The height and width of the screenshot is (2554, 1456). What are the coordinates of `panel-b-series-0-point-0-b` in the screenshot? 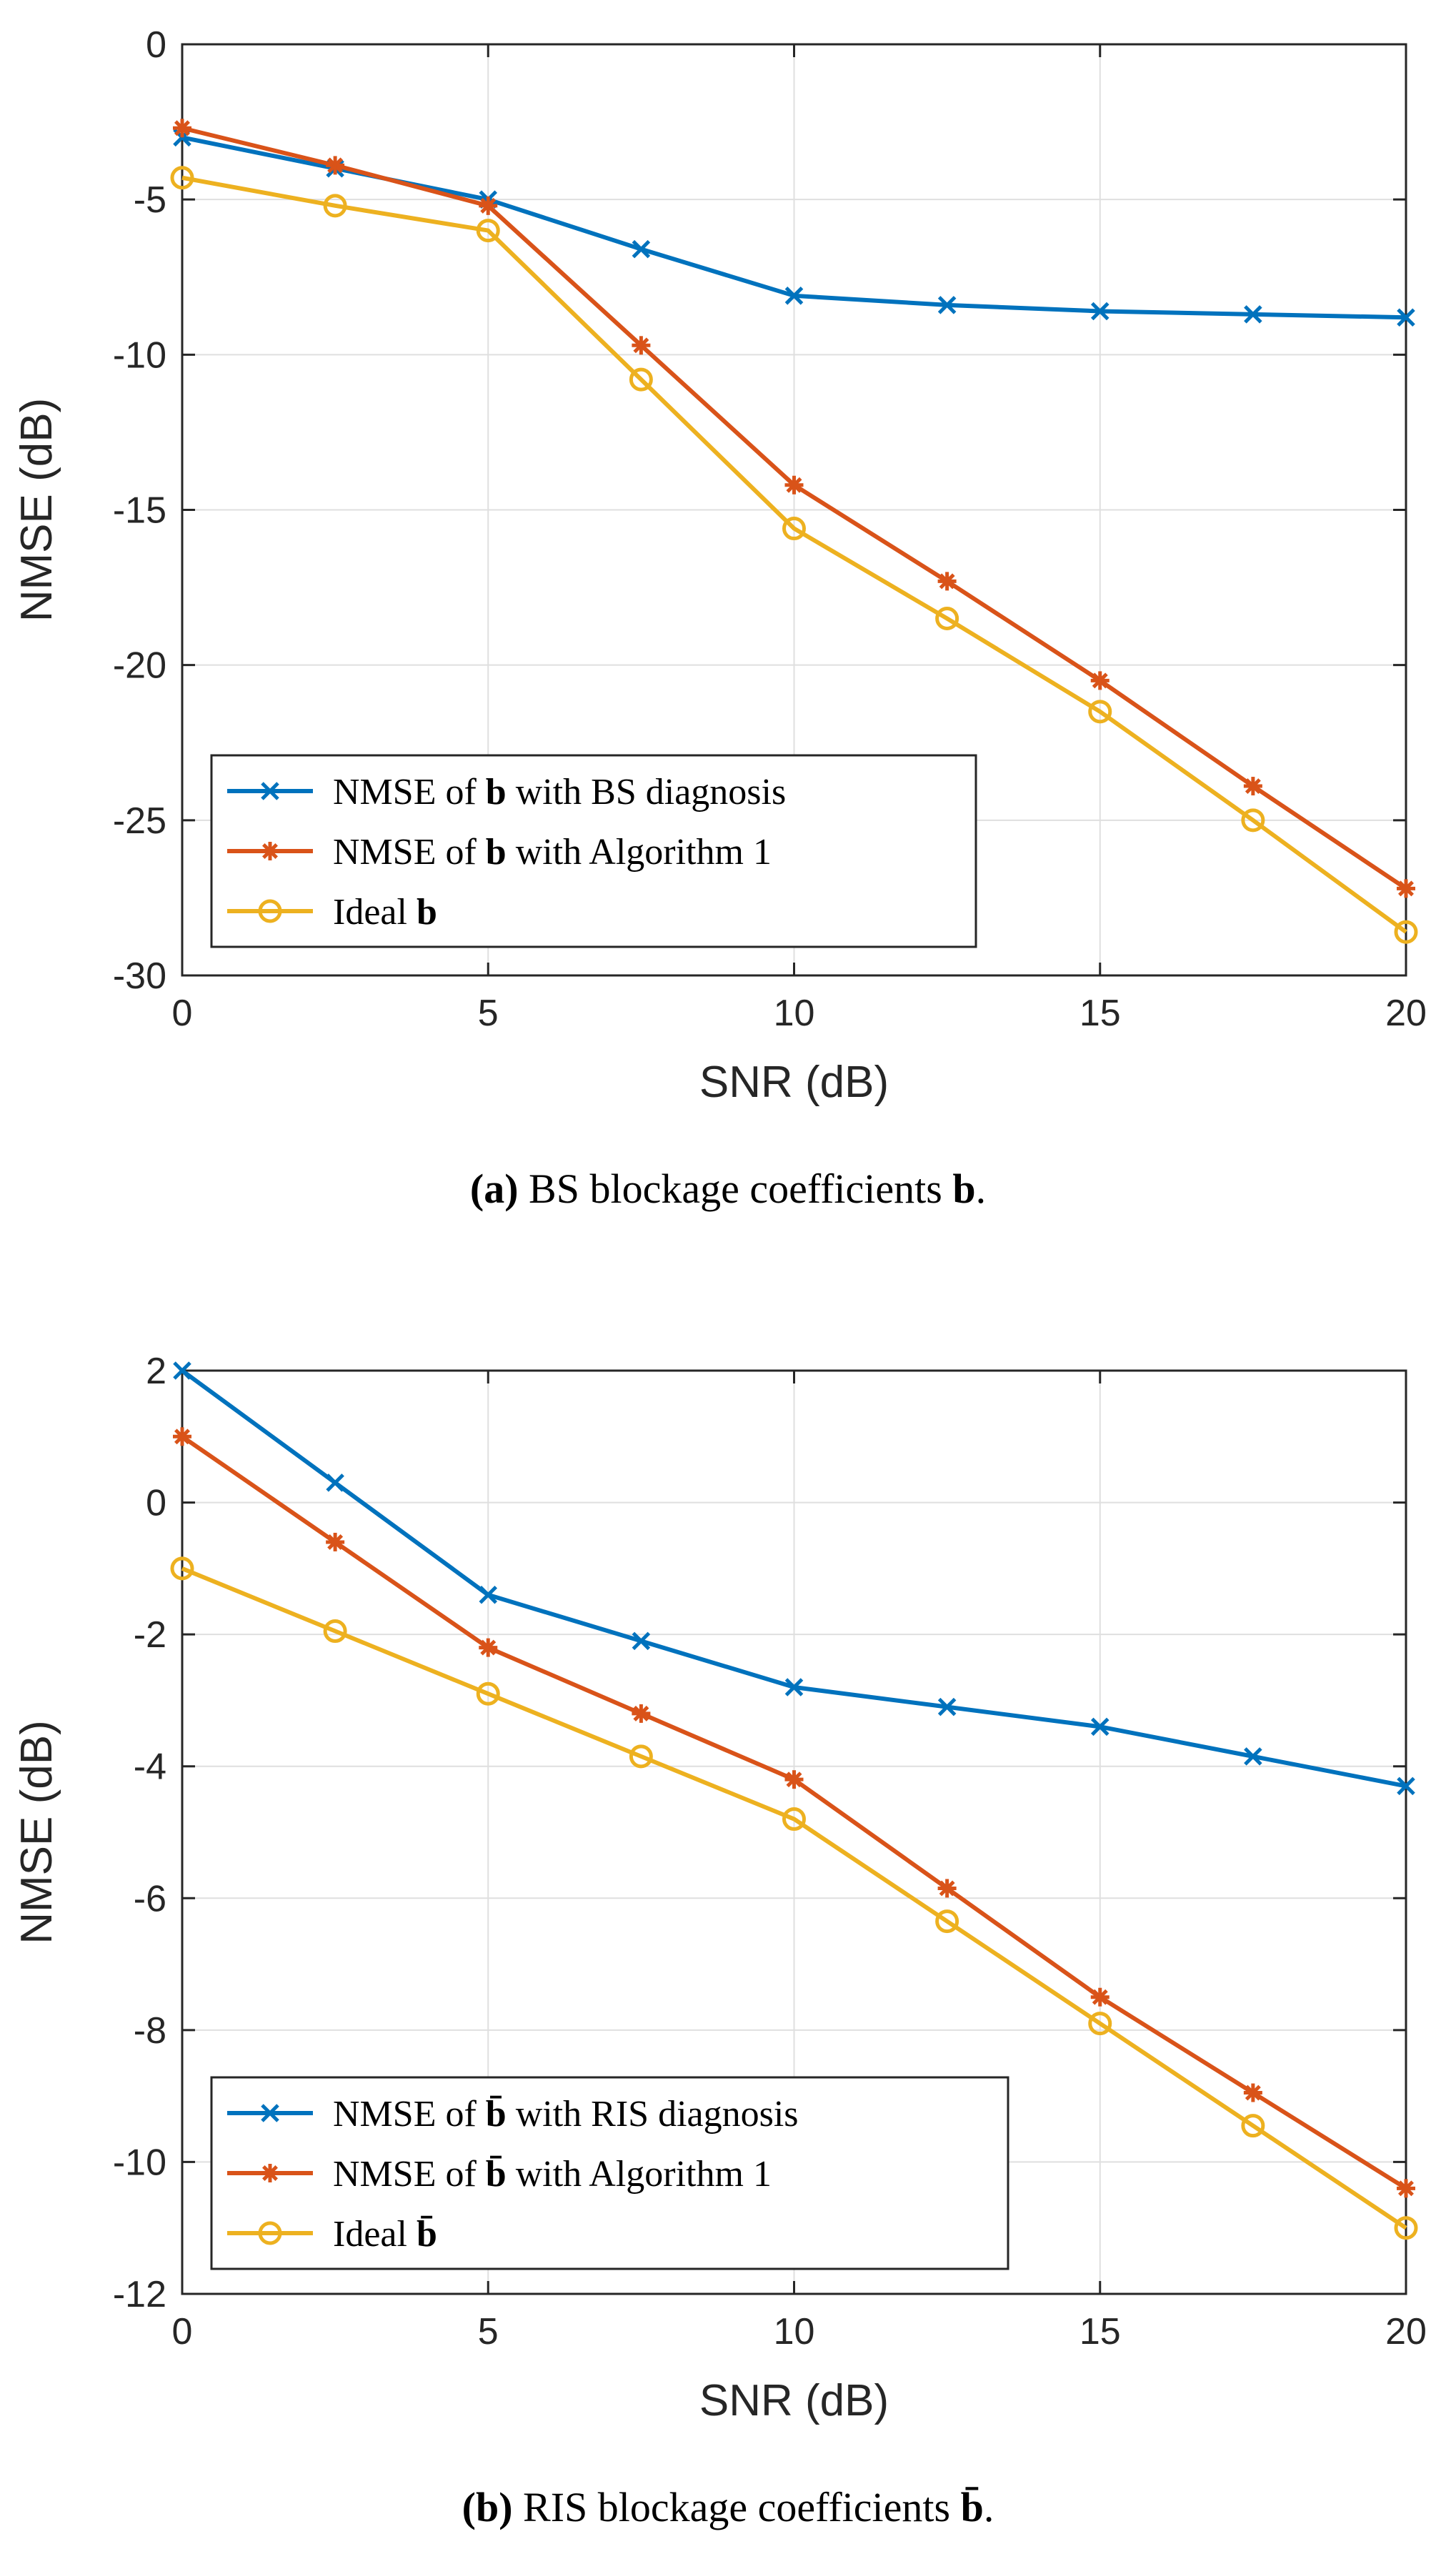 It's located at (182, 1370).